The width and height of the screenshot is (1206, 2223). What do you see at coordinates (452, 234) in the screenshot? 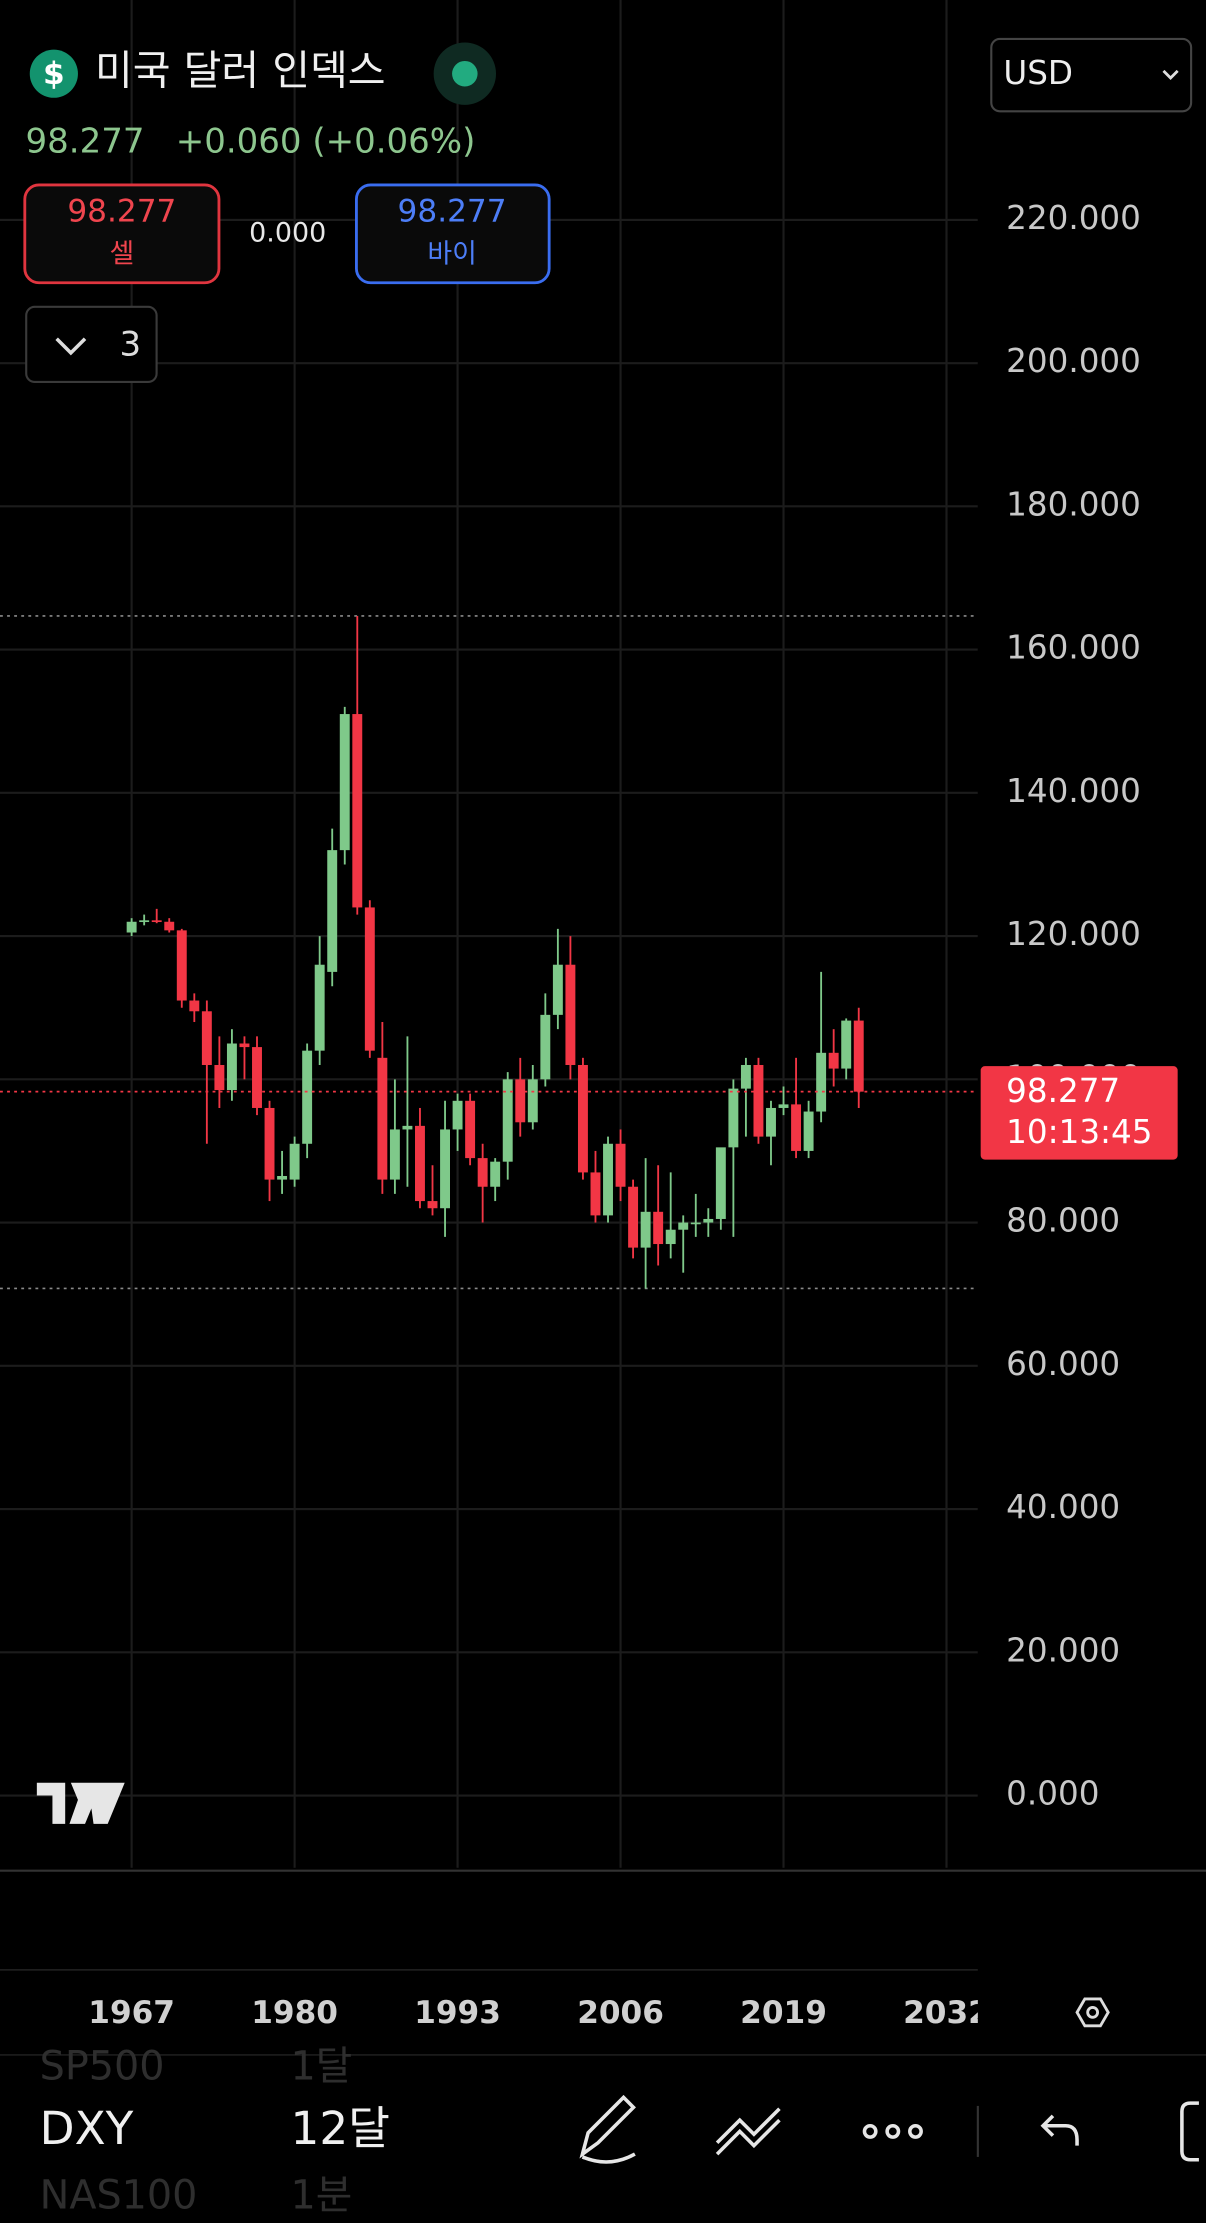
I see `buy-button` at bounding box center [452, 234].